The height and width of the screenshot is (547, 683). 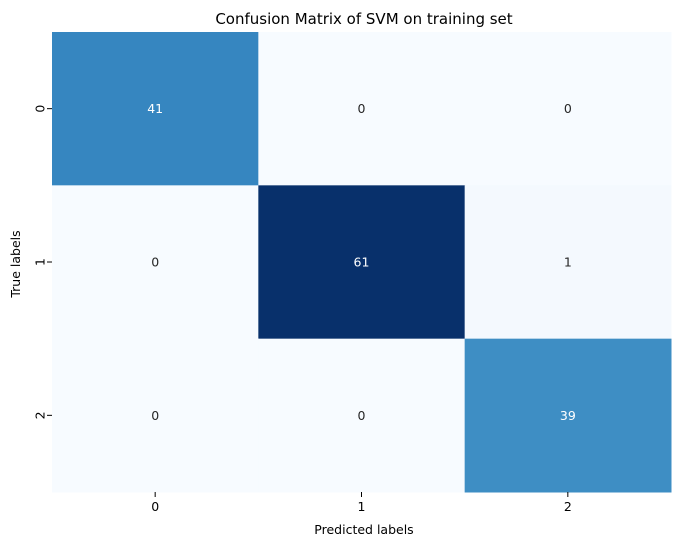 I want to click on cell-value-r0-c2: 0, so click(x=568, y=108).